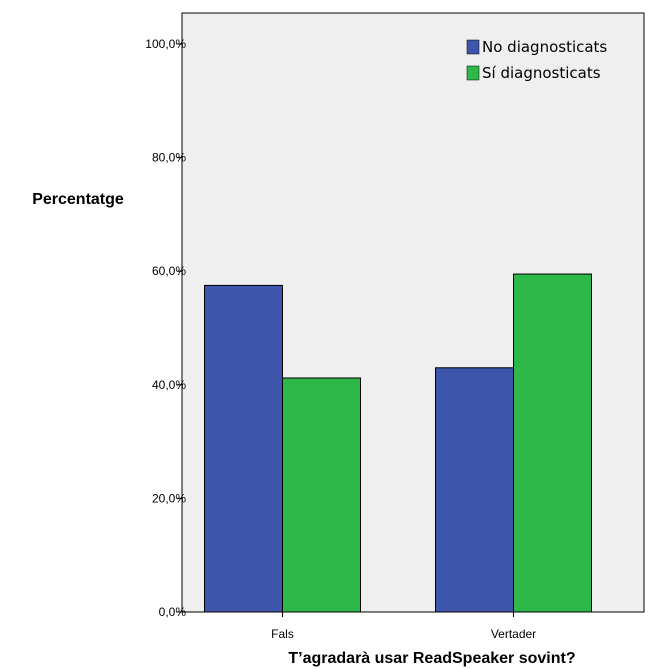 This screenshot has width=650, height=669. I want to click on y-tick-label: 100,0%, so click(165, 44).